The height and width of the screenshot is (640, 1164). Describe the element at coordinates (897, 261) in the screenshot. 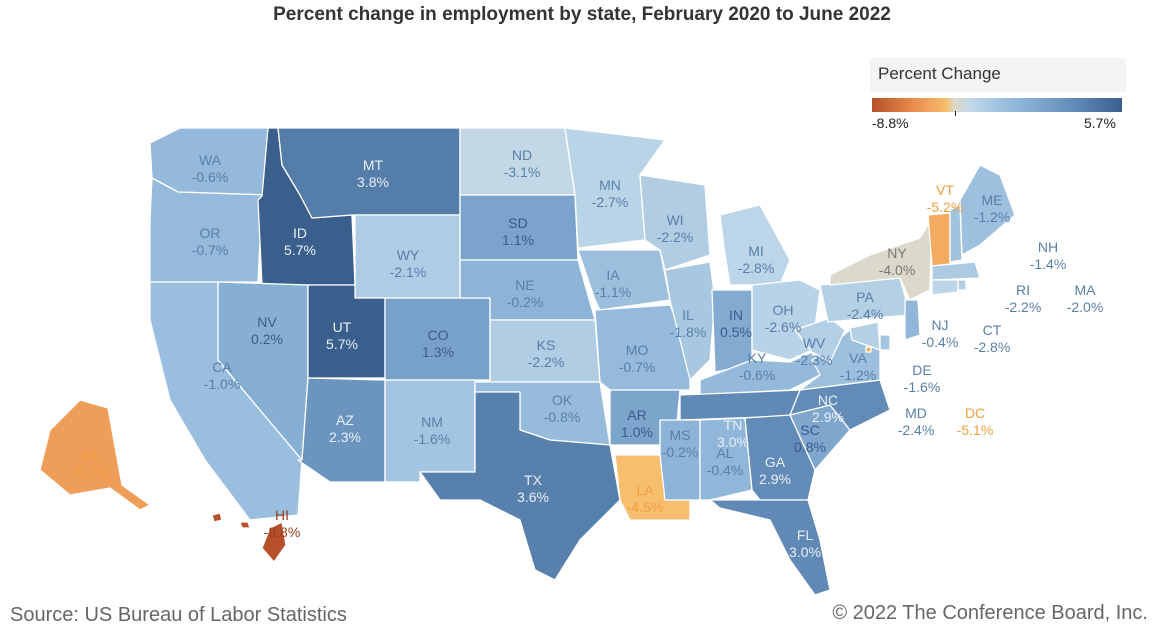

I see `state-label-ny: NY -4.0%` at that location.